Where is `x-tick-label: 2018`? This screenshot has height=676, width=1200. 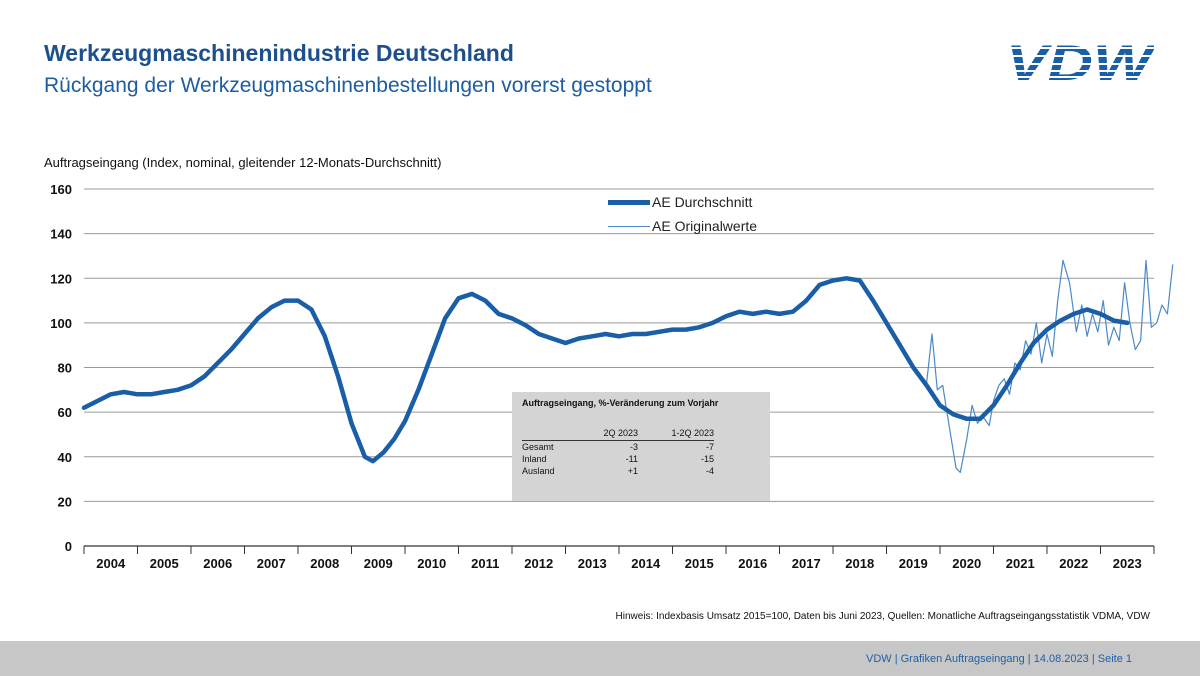 x-tick-label: 2018 is located at coordinates (859, 563).